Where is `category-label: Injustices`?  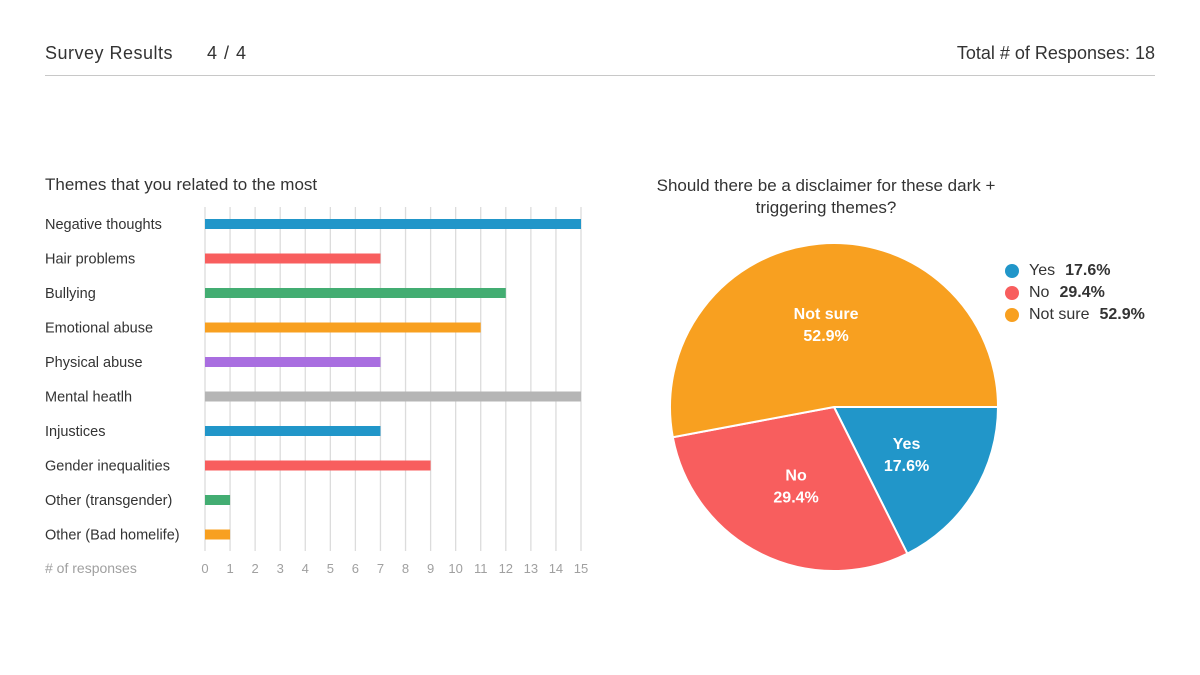
category-label: Injustices is located at coordinates (75, 432).